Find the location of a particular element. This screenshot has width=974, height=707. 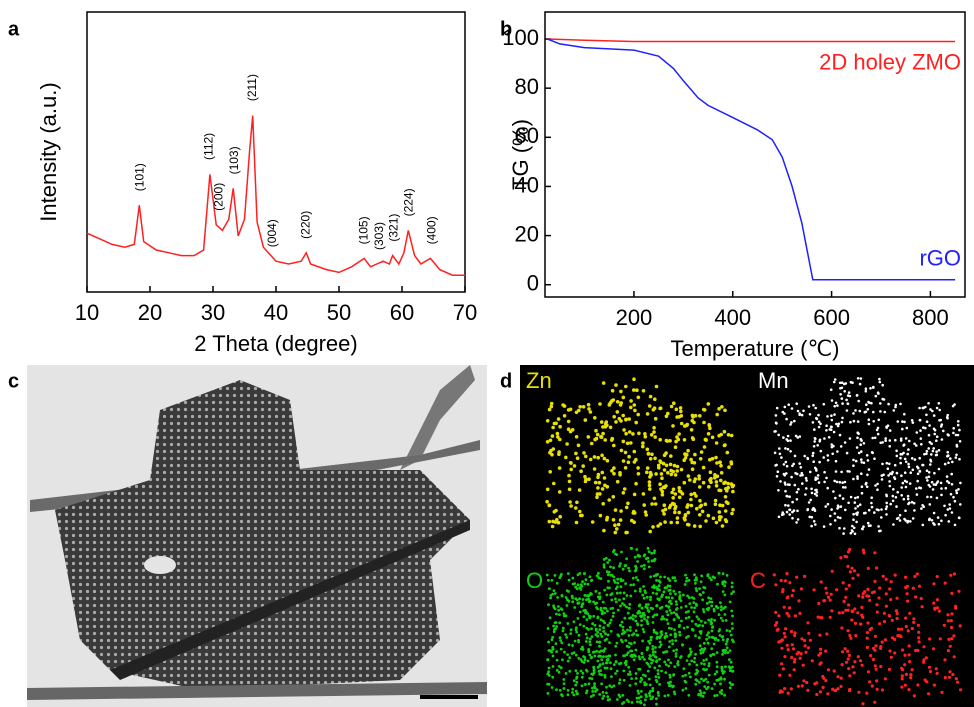

eds-label: C is located at coordinates (758, 580).